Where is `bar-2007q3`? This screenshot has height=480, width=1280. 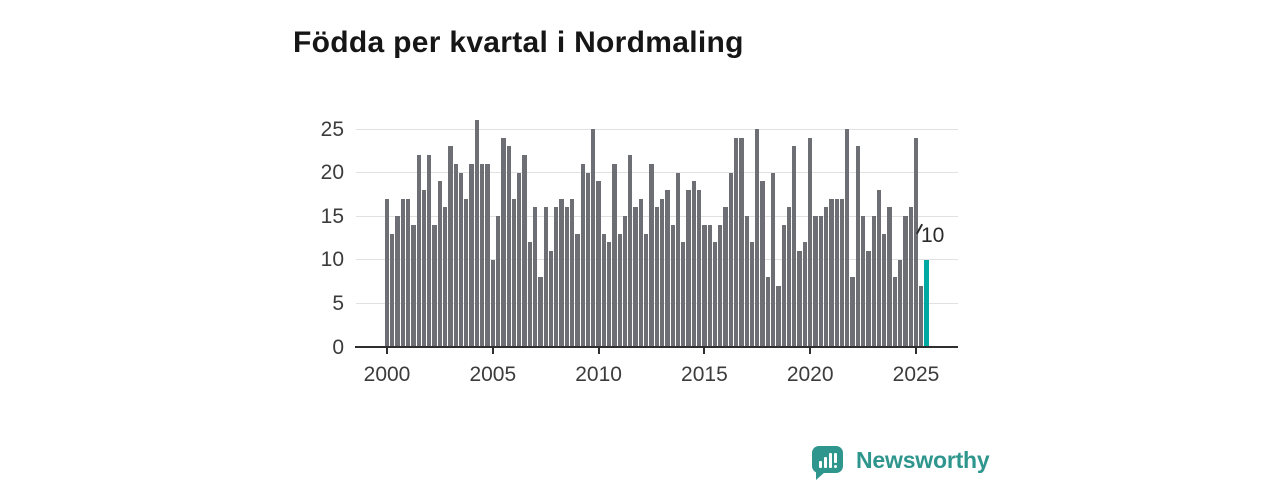
bar-2007q3 is located at coordinates (545, 277).